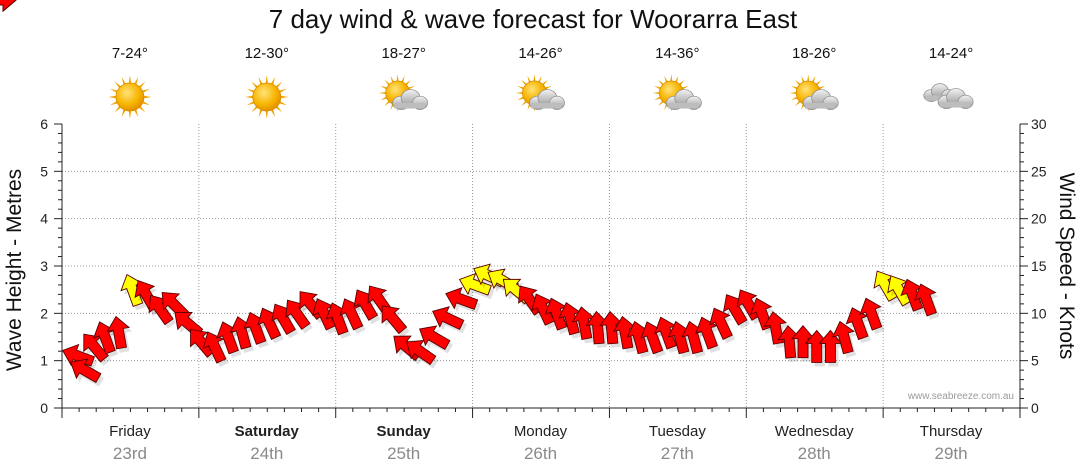 This screenshot has height=475, width=1080. What do you see at coordinates (1039, 313) in the screenshot?
I see `right-tick-label: 10` at bounding box center [1039, 313].